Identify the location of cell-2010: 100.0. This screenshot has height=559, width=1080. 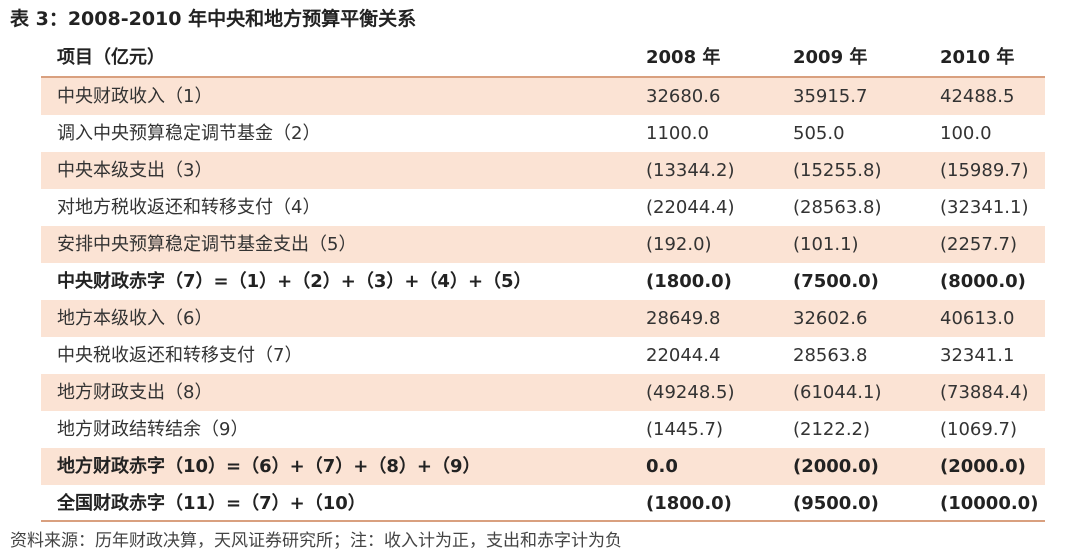
(966, 133).